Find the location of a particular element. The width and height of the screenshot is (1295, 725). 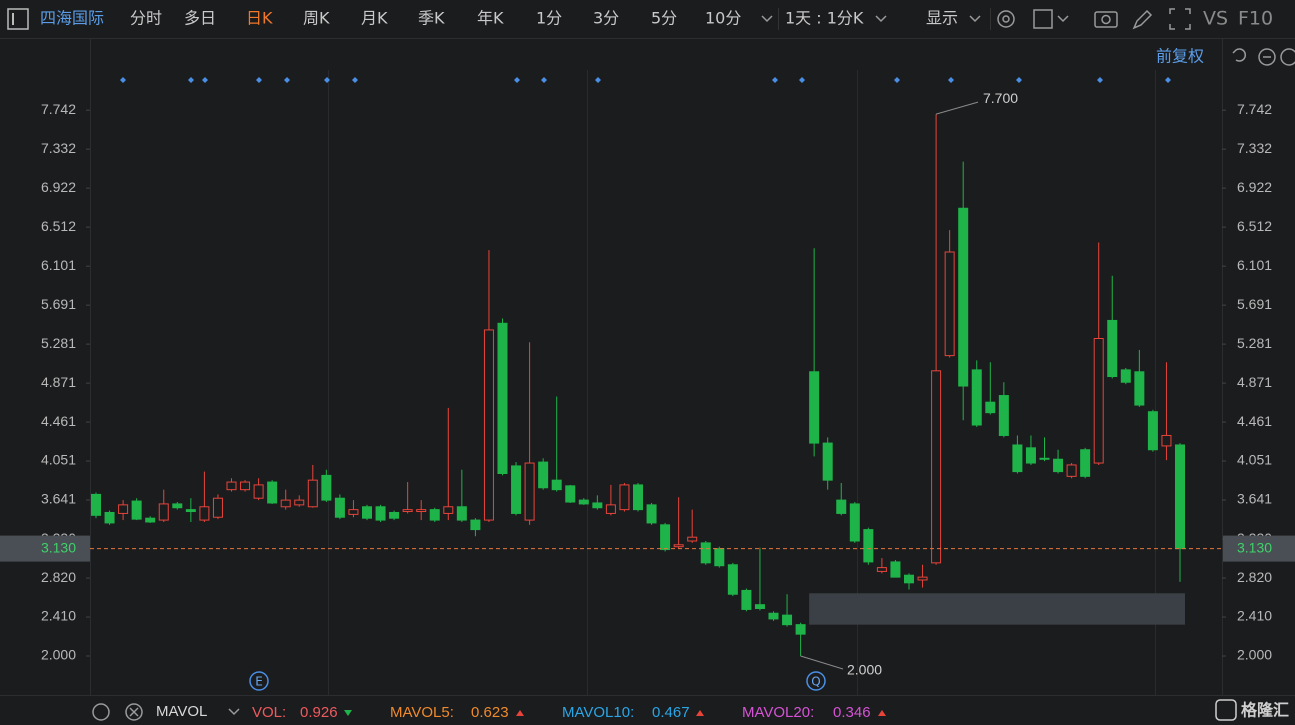

settings-icon is located at coordinates (1006, 19).